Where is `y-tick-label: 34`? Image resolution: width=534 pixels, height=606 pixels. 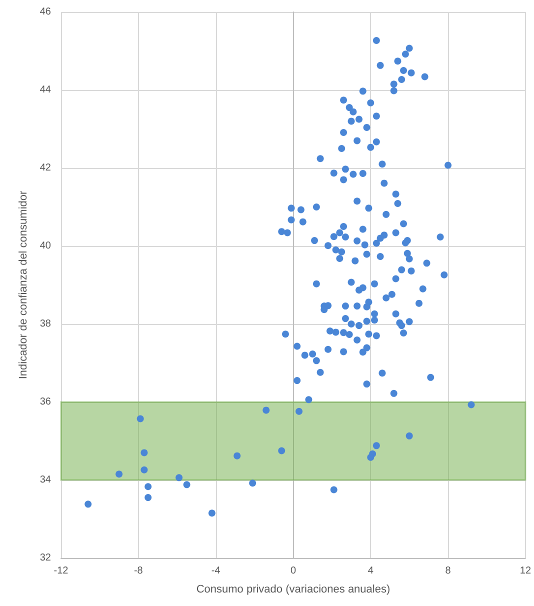 y-tick-label: 34 is located at coordinates (46, 480).